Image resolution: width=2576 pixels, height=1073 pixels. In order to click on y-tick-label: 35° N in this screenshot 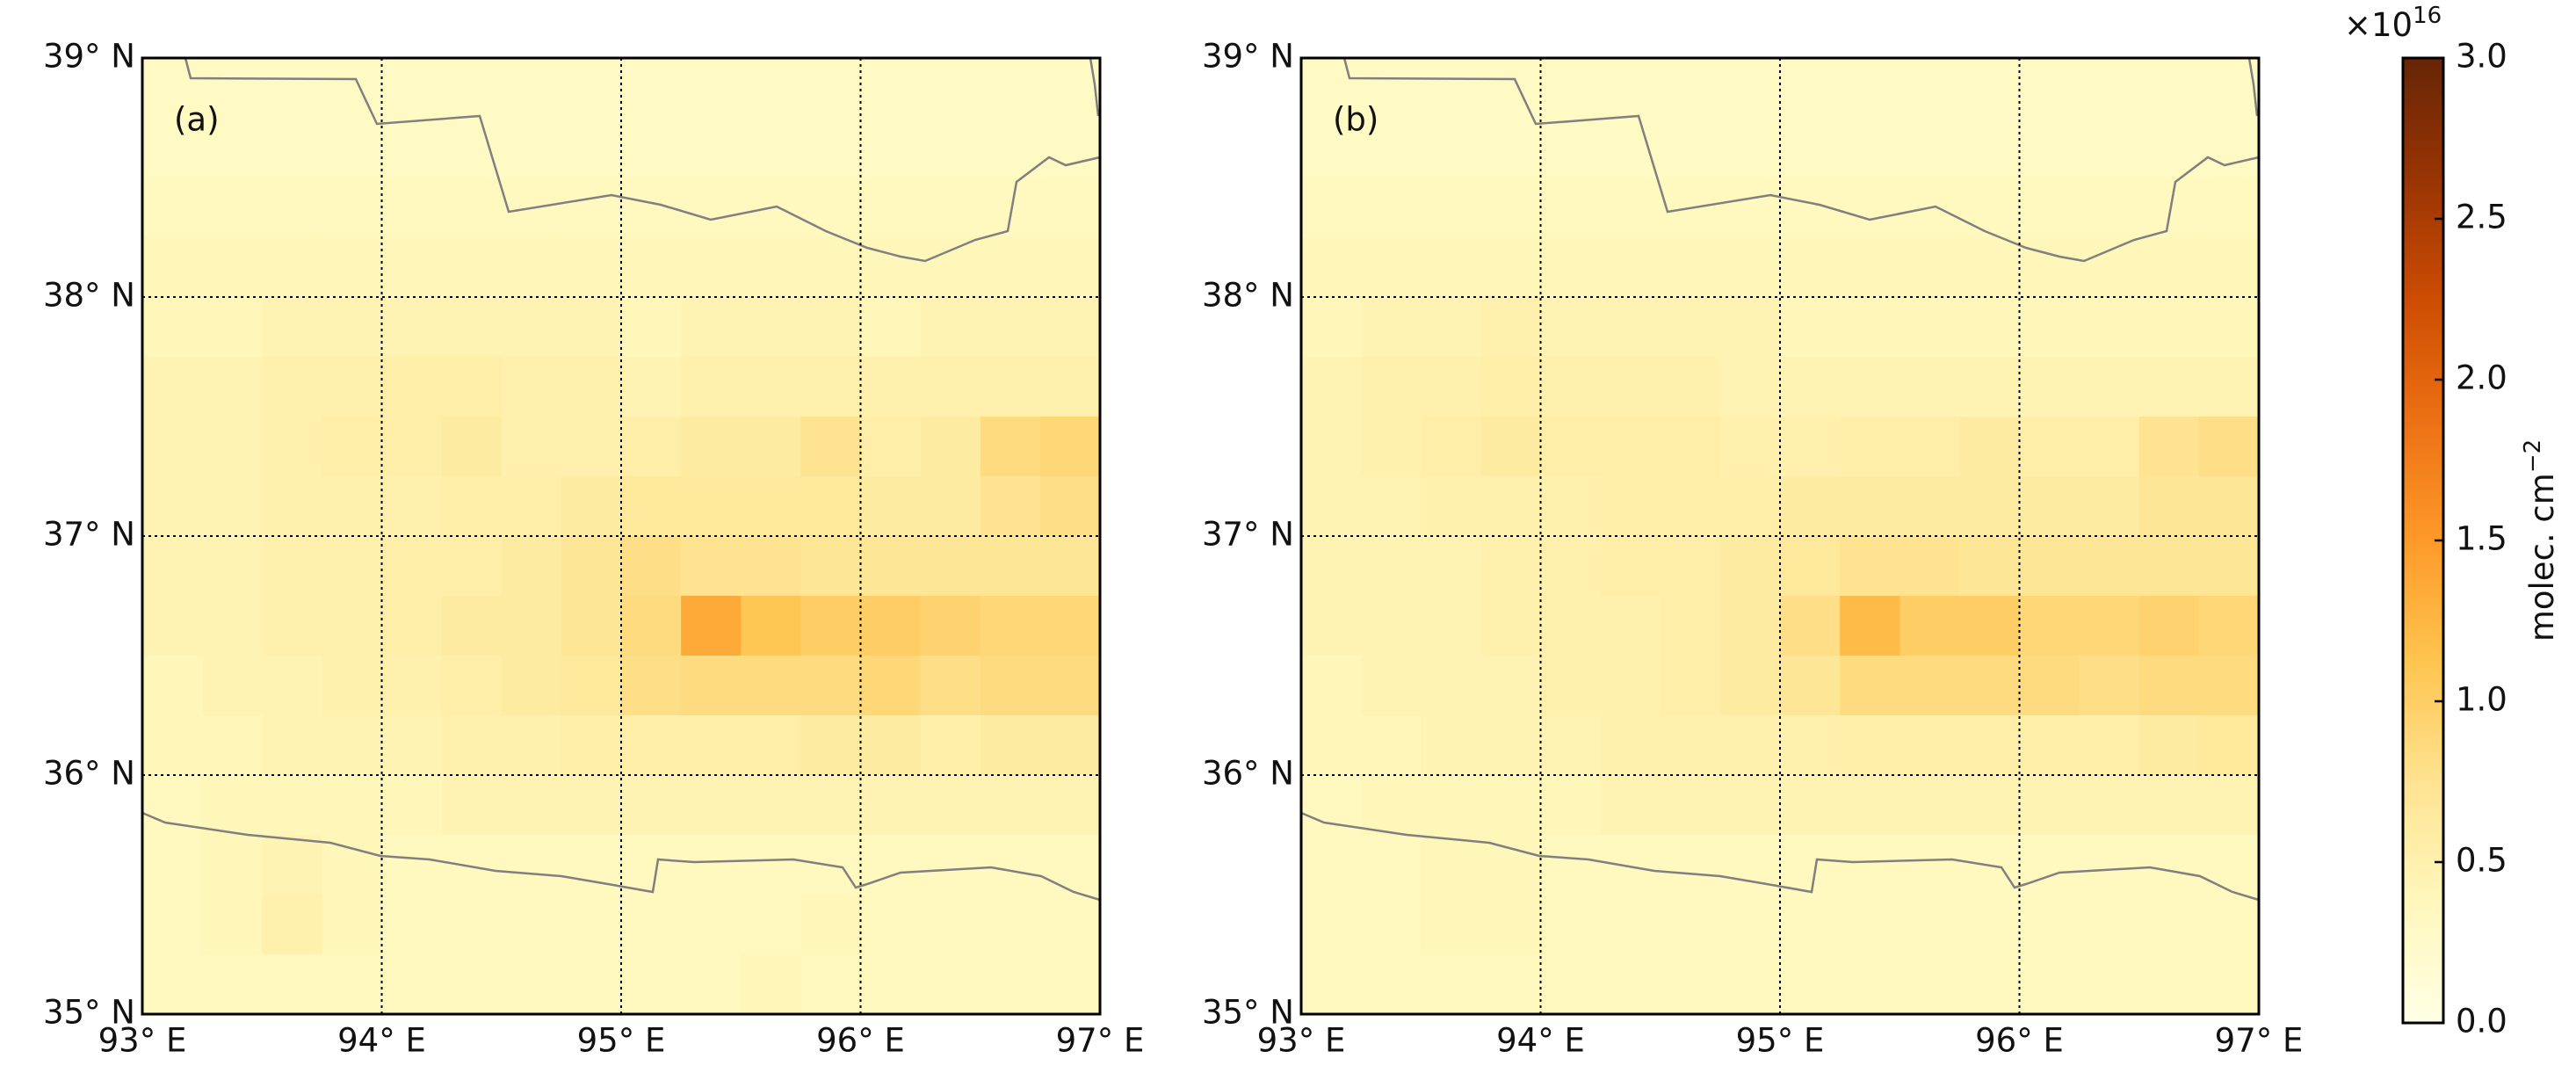, I will do `click(1248, 1013)`.